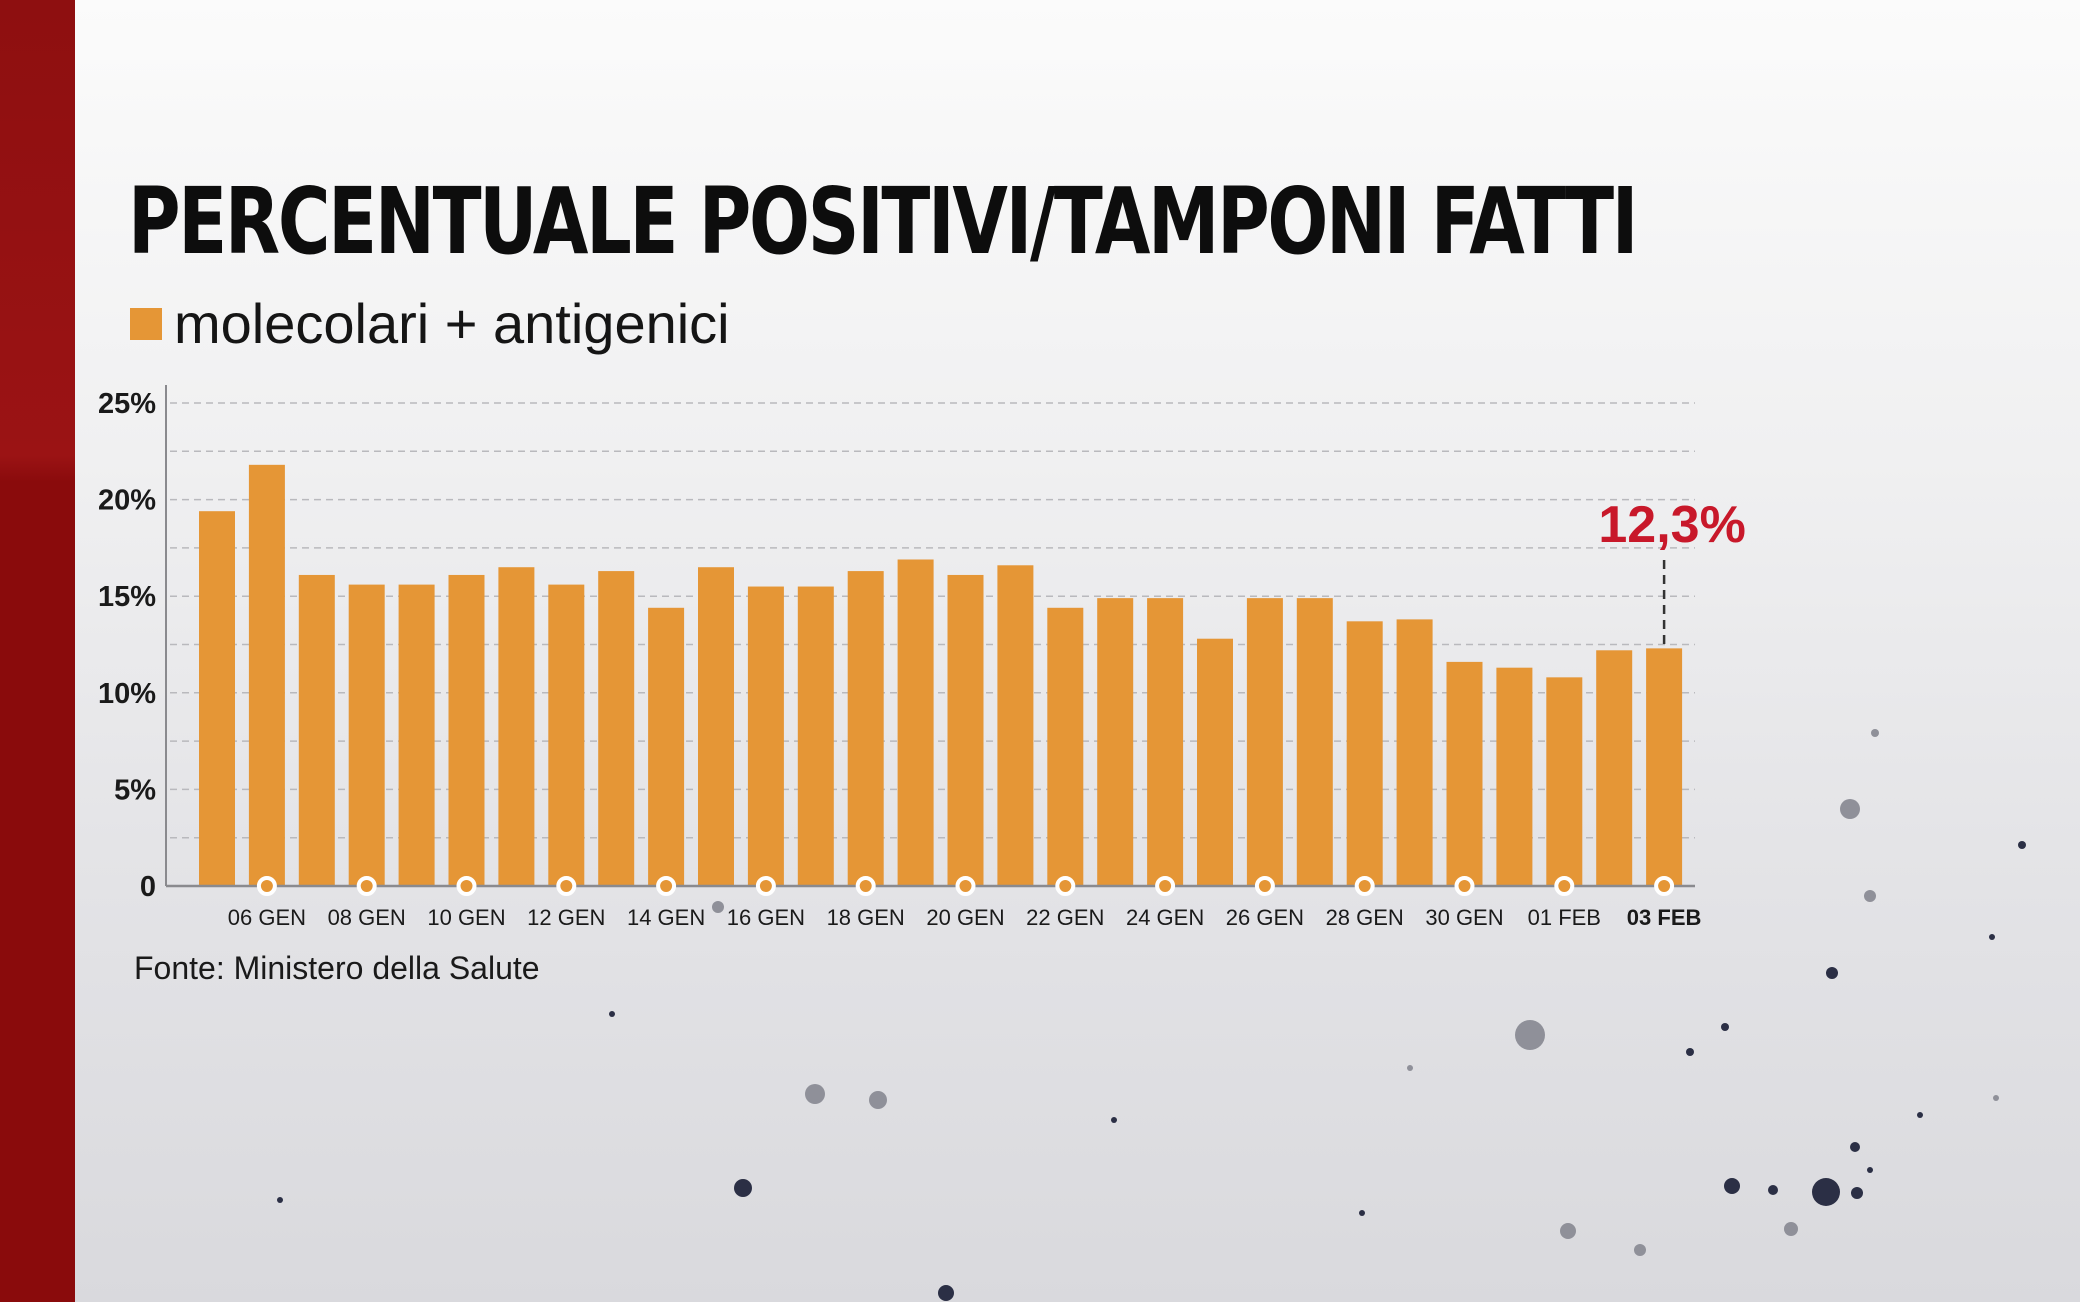 Image resolution: width=2080 pixels, height=1302 pixels. What do you see at coordinates (466, 917) in the screenshot?
I see `x-tick-label: 10 GEN` at bounding box center [466, 917].